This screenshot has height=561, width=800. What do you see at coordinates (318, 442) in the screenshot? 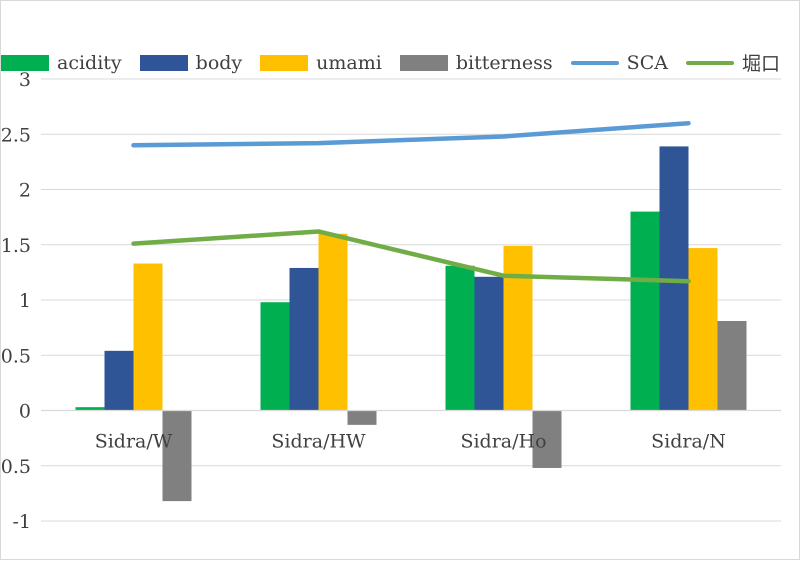
I see `category-label: Sidra/HW` at bounding box center [318, 442].